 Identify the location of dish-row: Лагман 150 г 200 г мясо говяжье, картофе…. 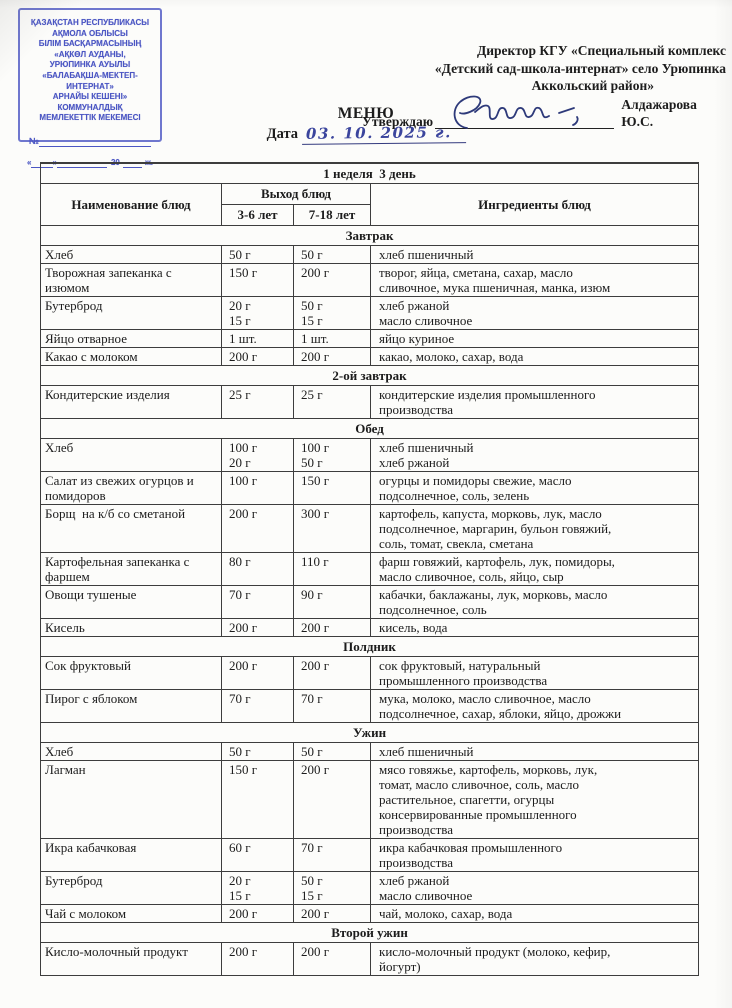
(370, 799).